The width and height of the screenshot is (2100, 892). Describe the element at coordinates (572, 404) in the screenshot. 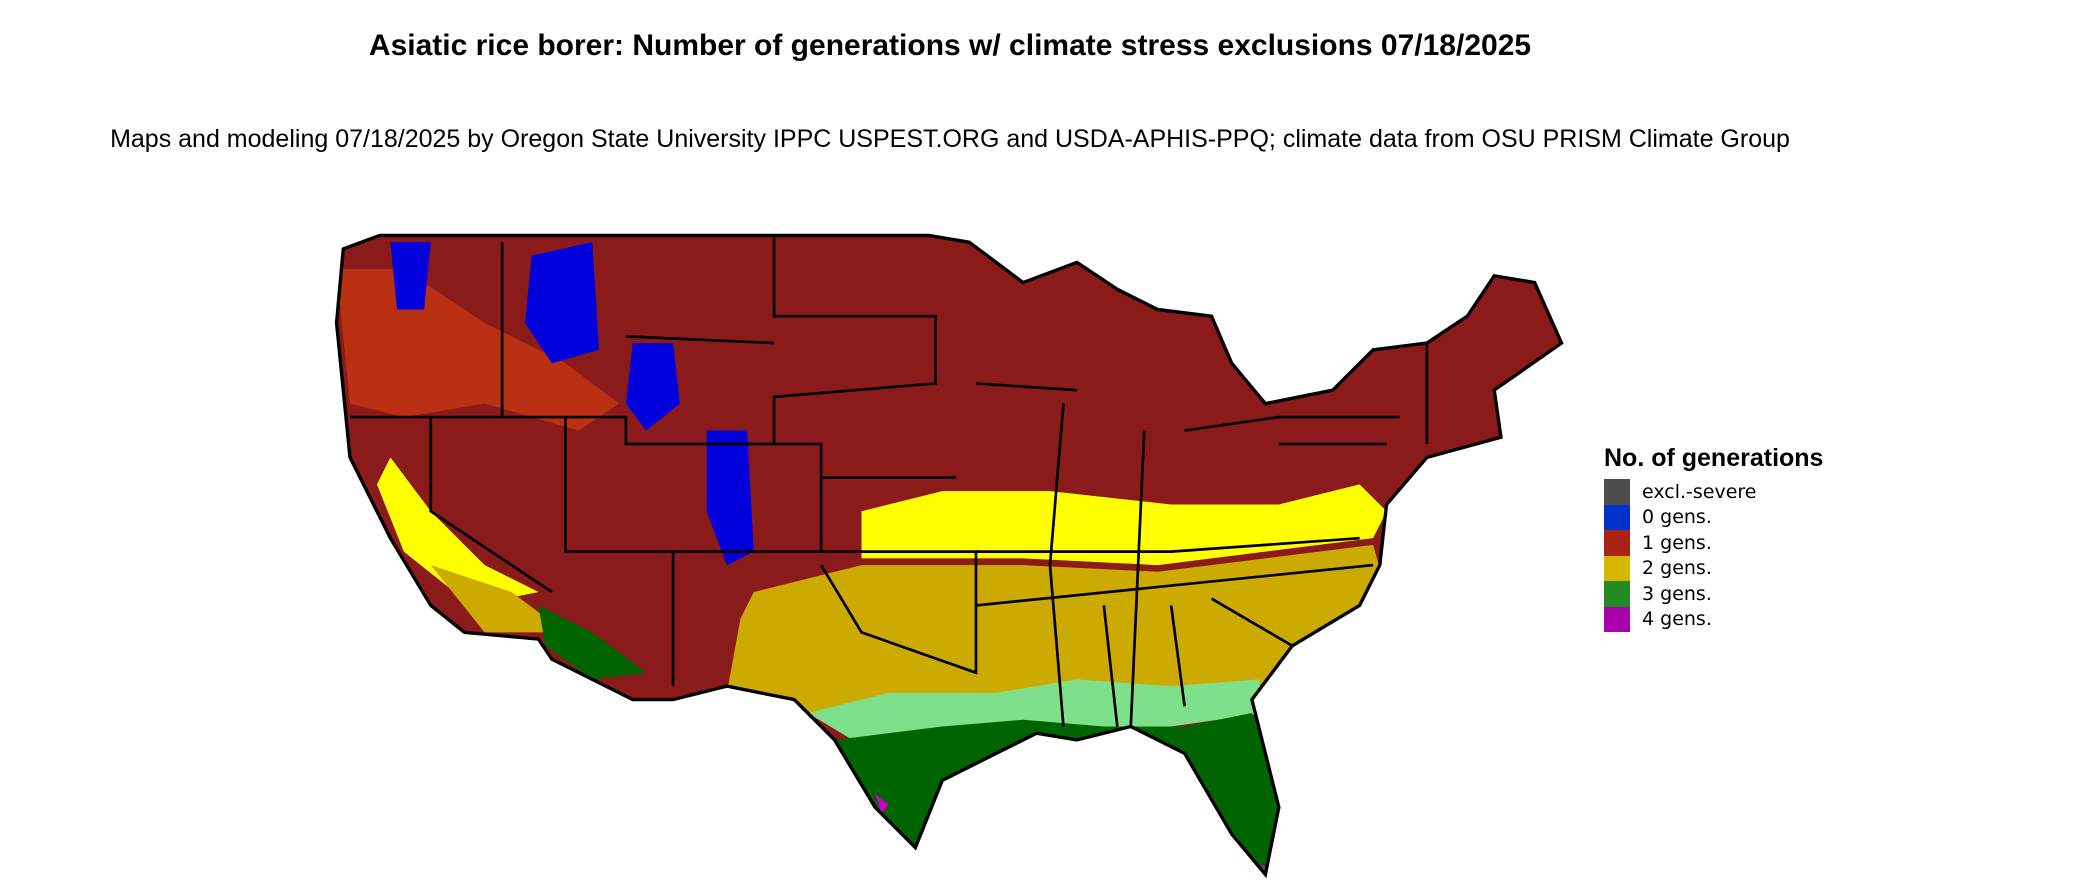

I see `region-0-gen-rockies` at that location.